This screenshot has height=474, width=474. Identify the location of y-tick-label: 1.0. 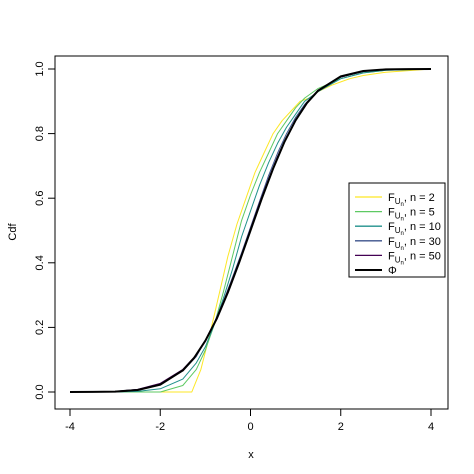
(40, 68).